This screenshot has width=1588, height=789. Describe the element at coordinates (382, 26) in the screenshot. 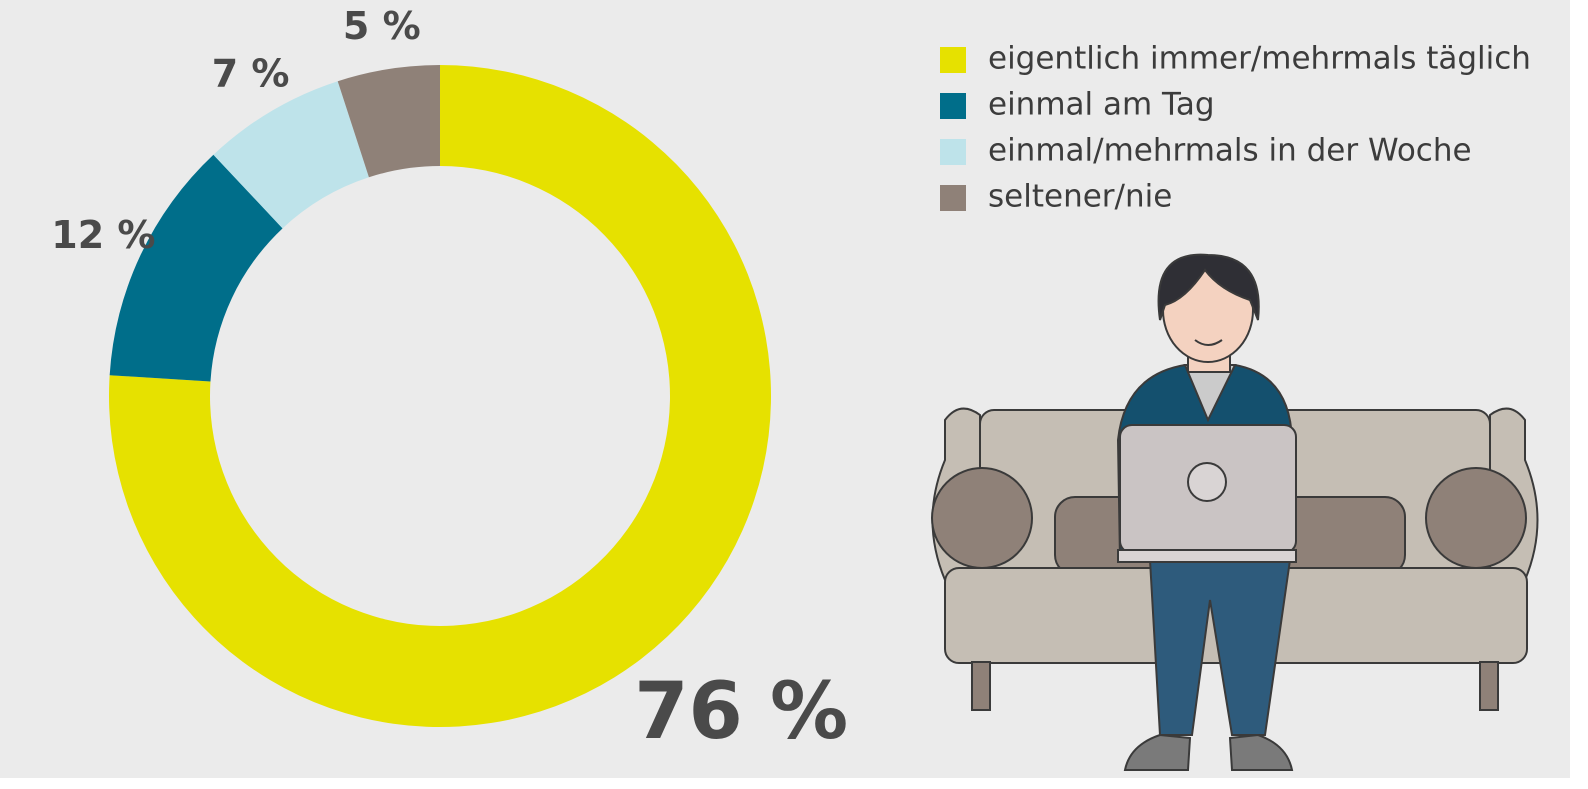

I see `data-label: 5 %` at that location.